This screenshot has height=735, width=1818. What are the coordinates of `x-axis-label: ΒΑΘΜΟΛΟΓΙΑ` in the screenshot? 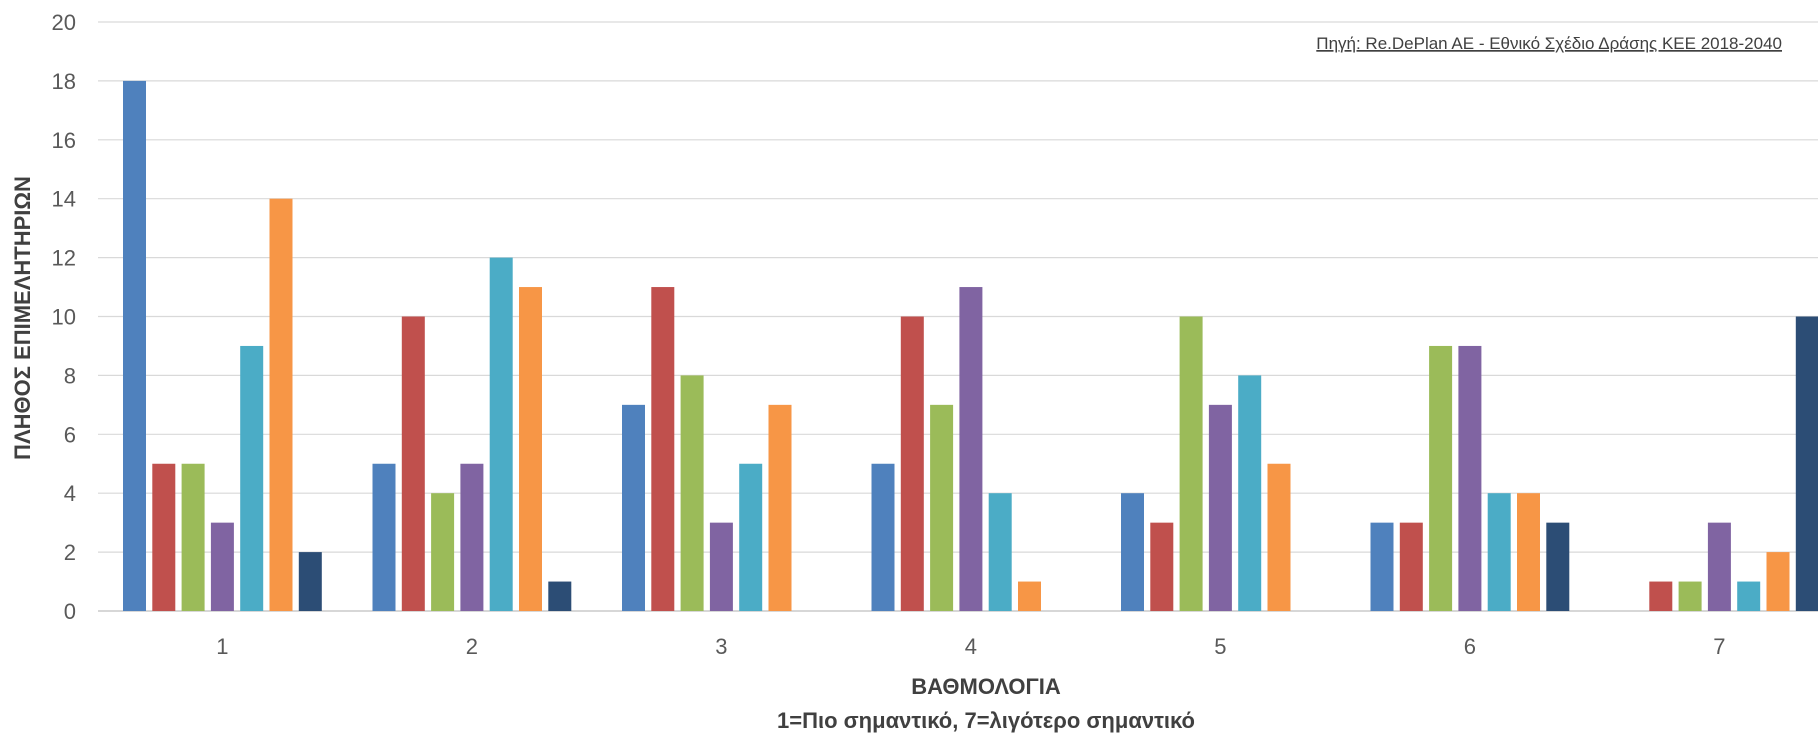 It's located at (986, 686).